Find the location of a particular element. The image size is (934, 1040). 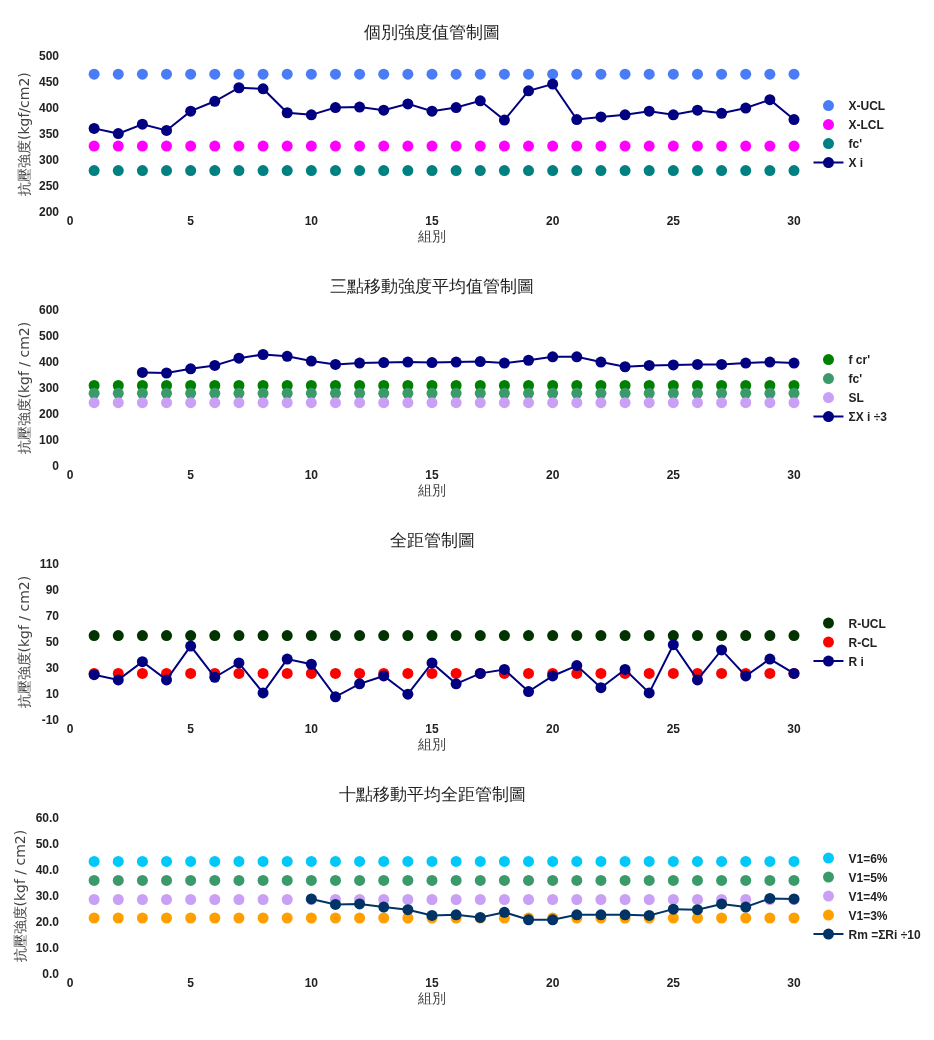

legend-label: X-UCL is located at coordinates (867, 106).